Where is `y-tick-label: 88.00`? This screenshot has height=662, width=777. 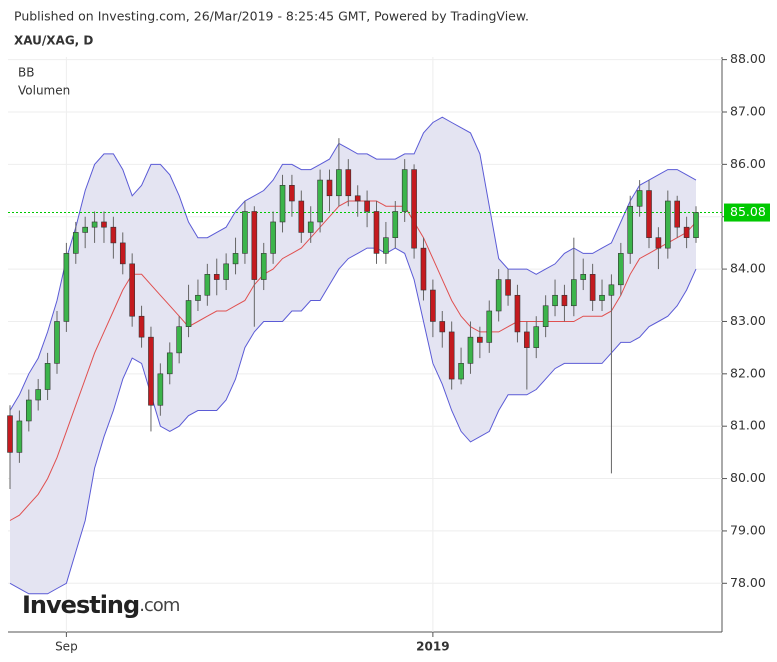
y-tick-label: 88.00 is located at coordinates (748, 58).